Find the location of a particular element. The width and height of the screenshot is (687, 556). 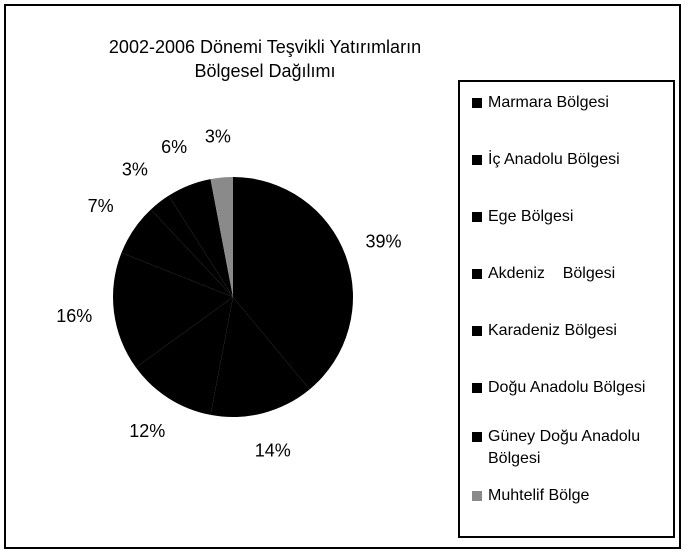

legend-item: Karadeniz Bölgesi is located at coordinates (572, 331).